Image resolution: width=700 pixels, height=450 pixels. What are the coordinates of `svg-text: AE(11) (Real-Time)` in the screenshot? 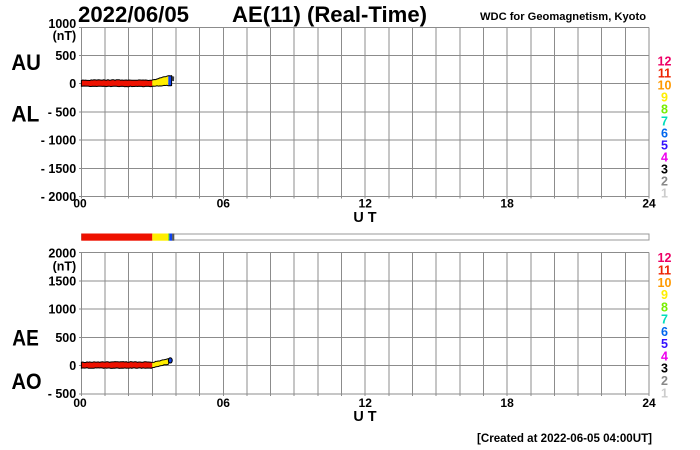 It's located at (329, 14).